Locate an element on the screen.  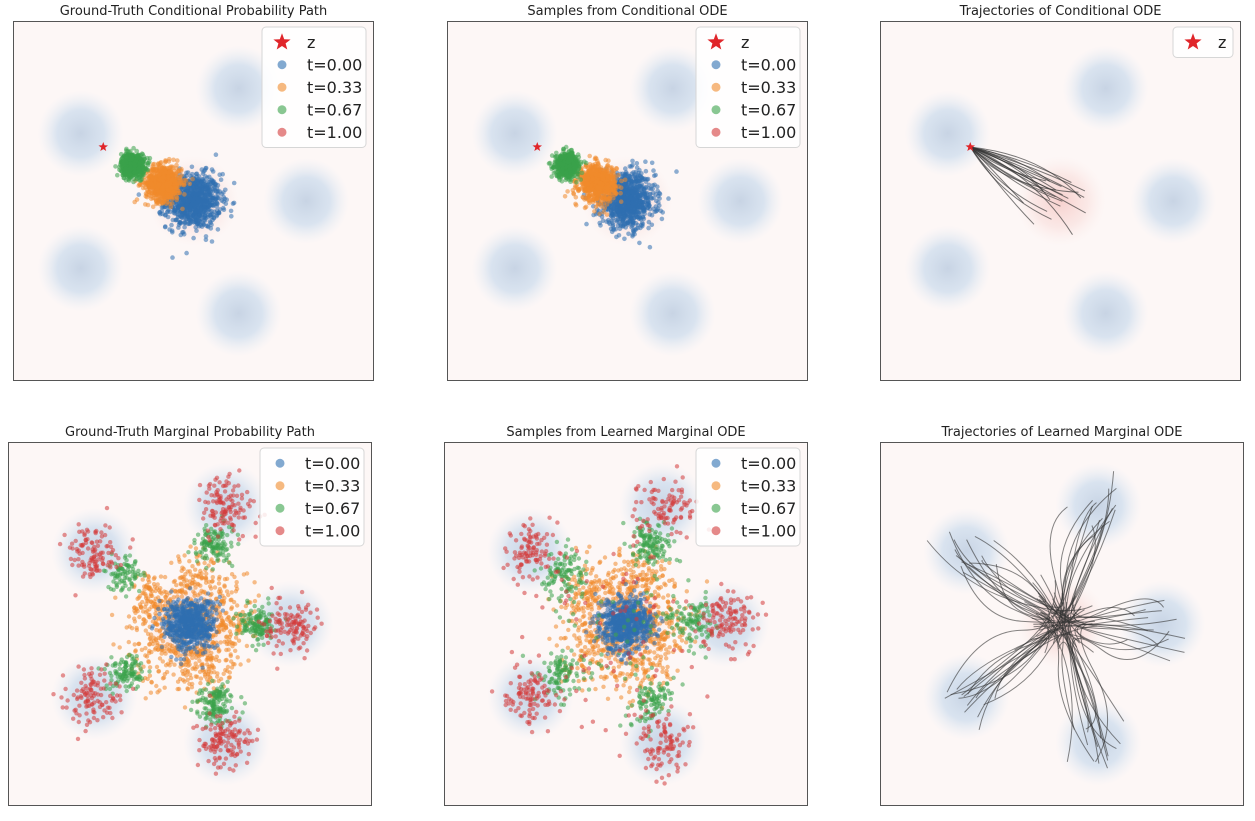
legend-label: t=0.67 is located at coordinates (334, 109).